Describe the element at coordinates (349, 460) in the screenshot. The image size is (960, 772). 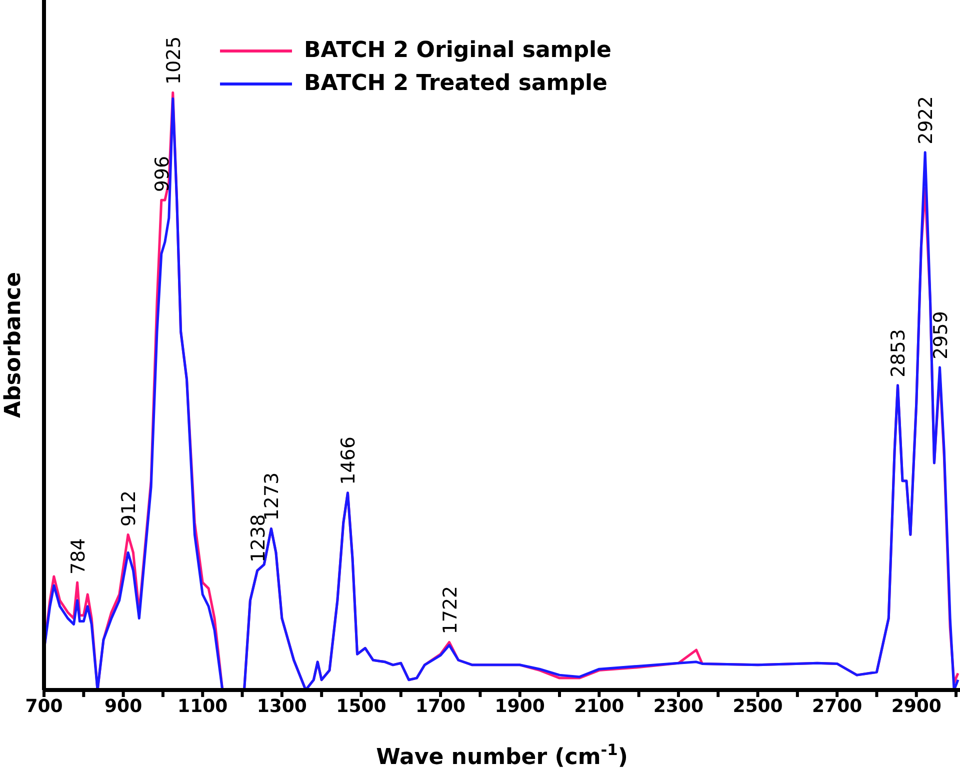
I see `annotation: 1466` at that location.